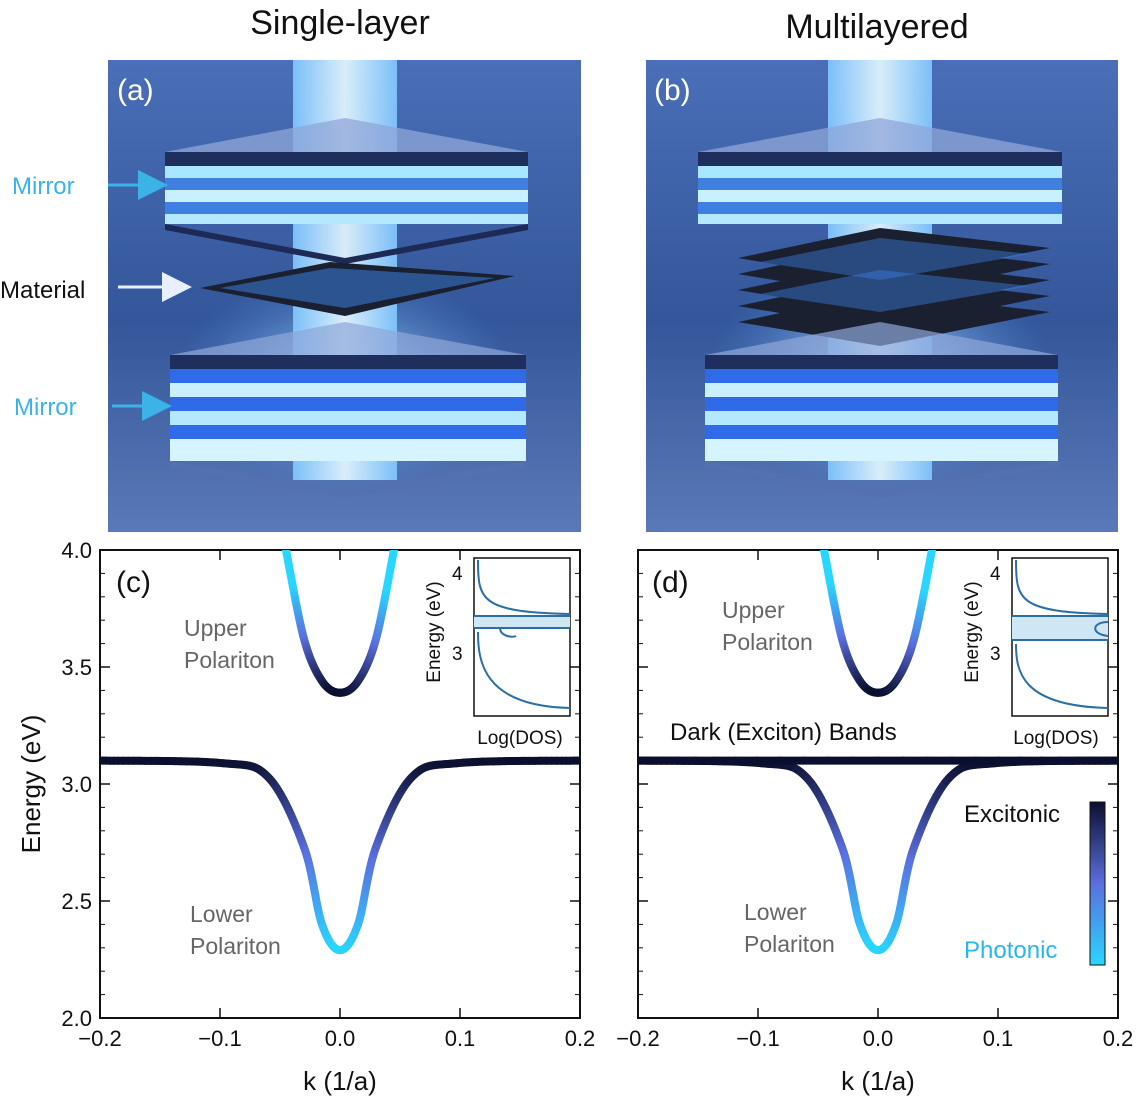 The height and width of the screenshot is (1112, 1148). Describe the element at coordinates (775, 912) in the screenshot. I see `lower-polariton-label-d-line1: Lower` at that location.